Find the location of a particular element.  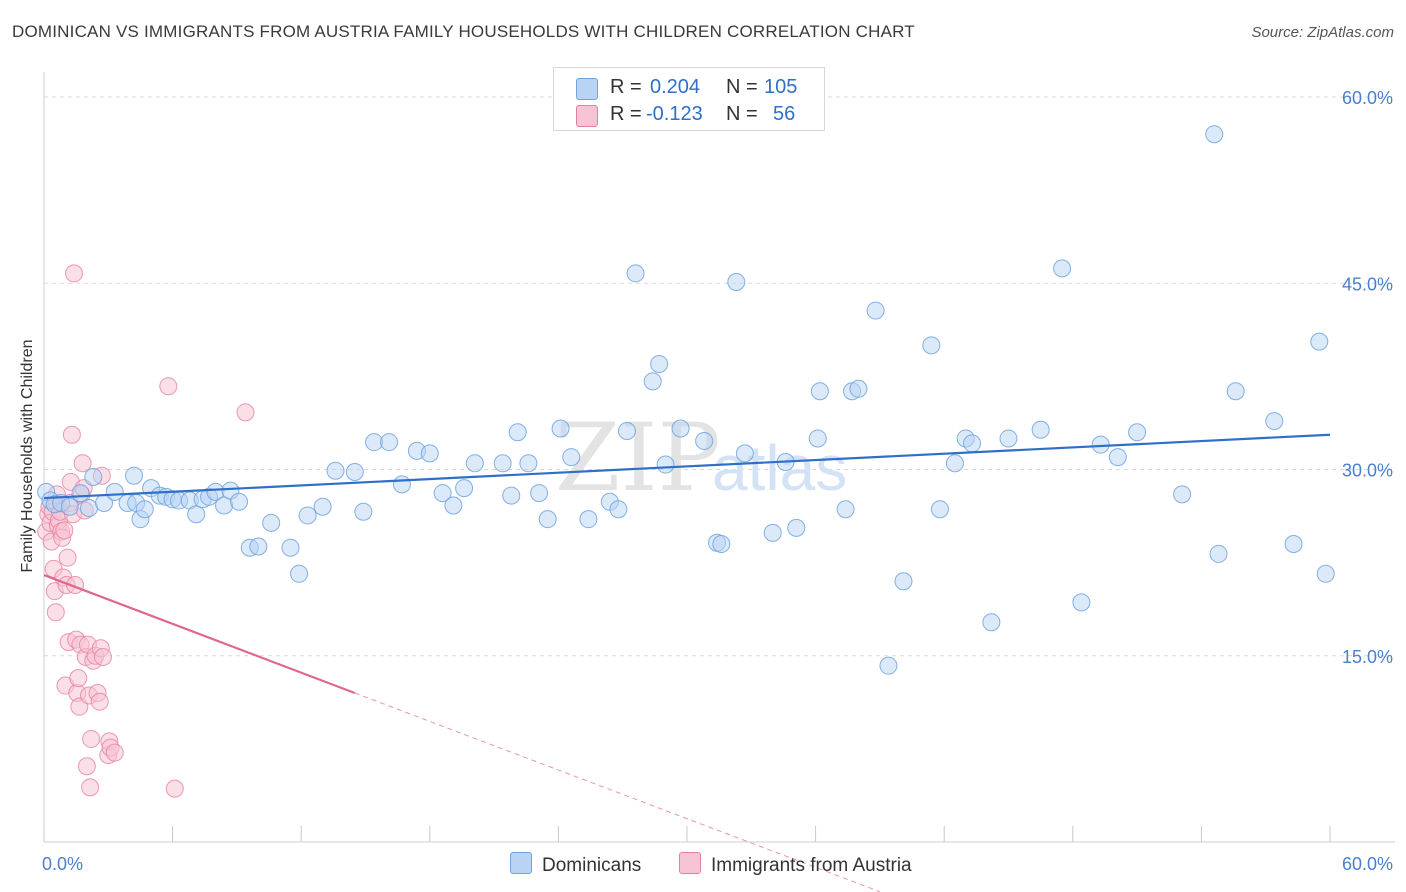

x-tick-label: 0.0% is located at coordinates (62, 864).